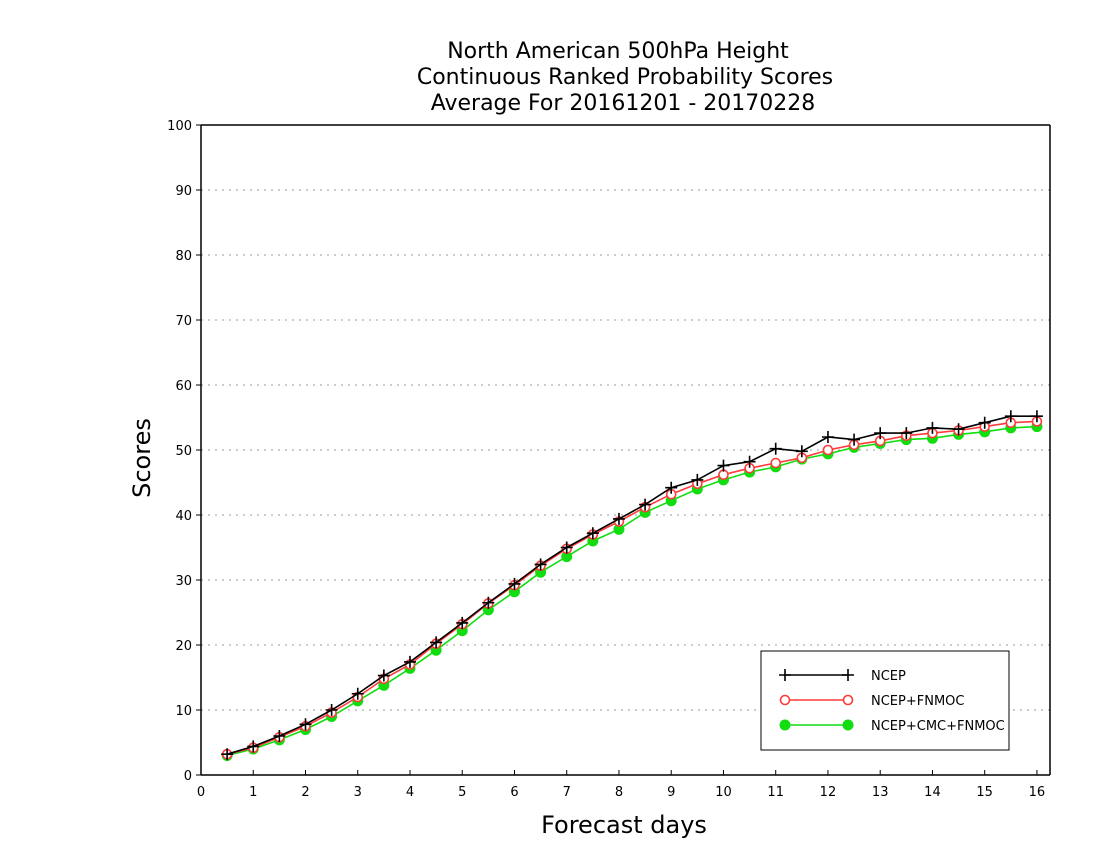 This screenshot has width=1100, height=850. I want to click on y-tick-label-20: 20, so click(183, 646).